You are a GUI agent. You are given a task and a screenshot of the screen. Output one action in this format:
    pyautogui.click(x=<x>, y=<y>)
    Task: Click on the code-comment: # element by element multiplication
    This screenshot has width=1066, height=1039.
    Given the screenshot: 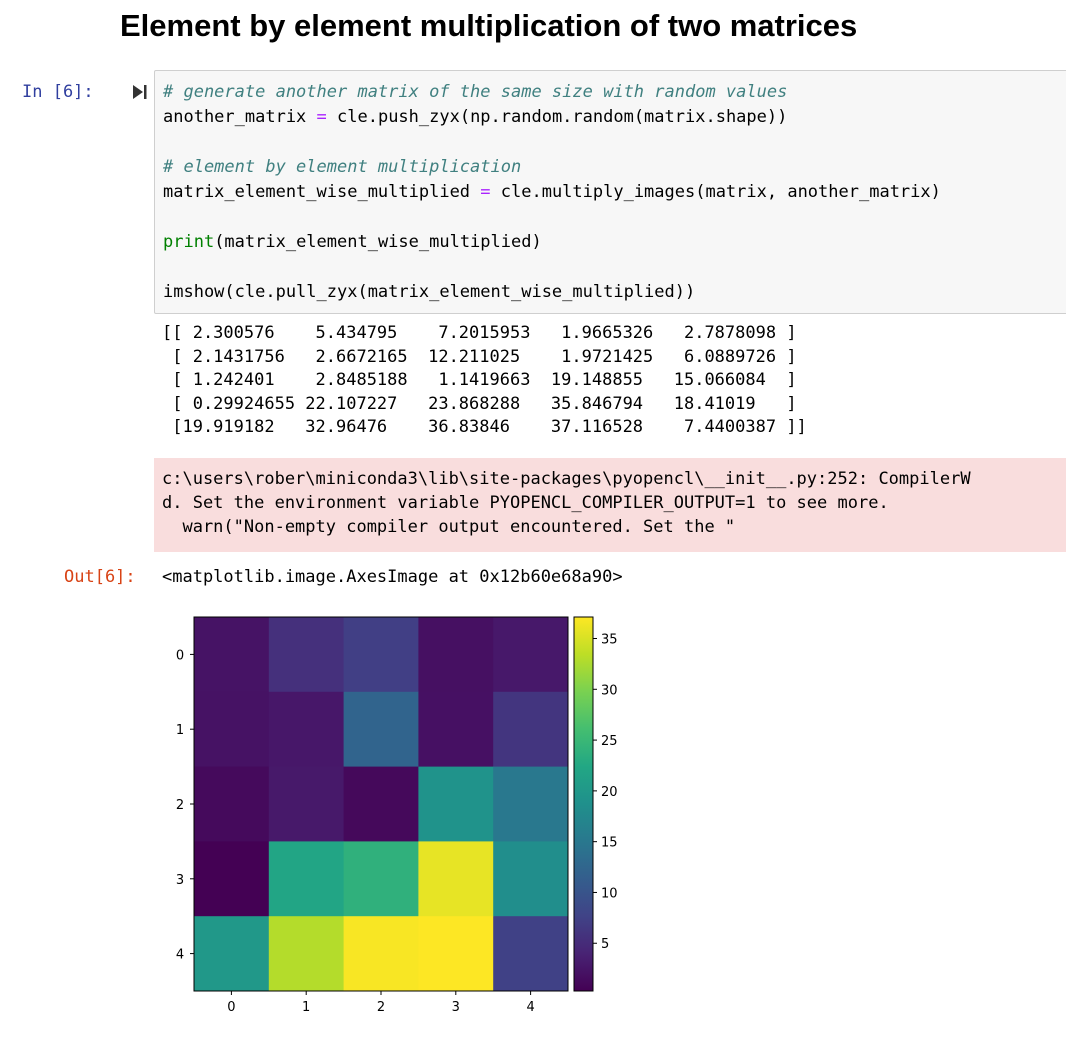 What is the action you would take?
    pyautogui.click(x=342, y=167)
    